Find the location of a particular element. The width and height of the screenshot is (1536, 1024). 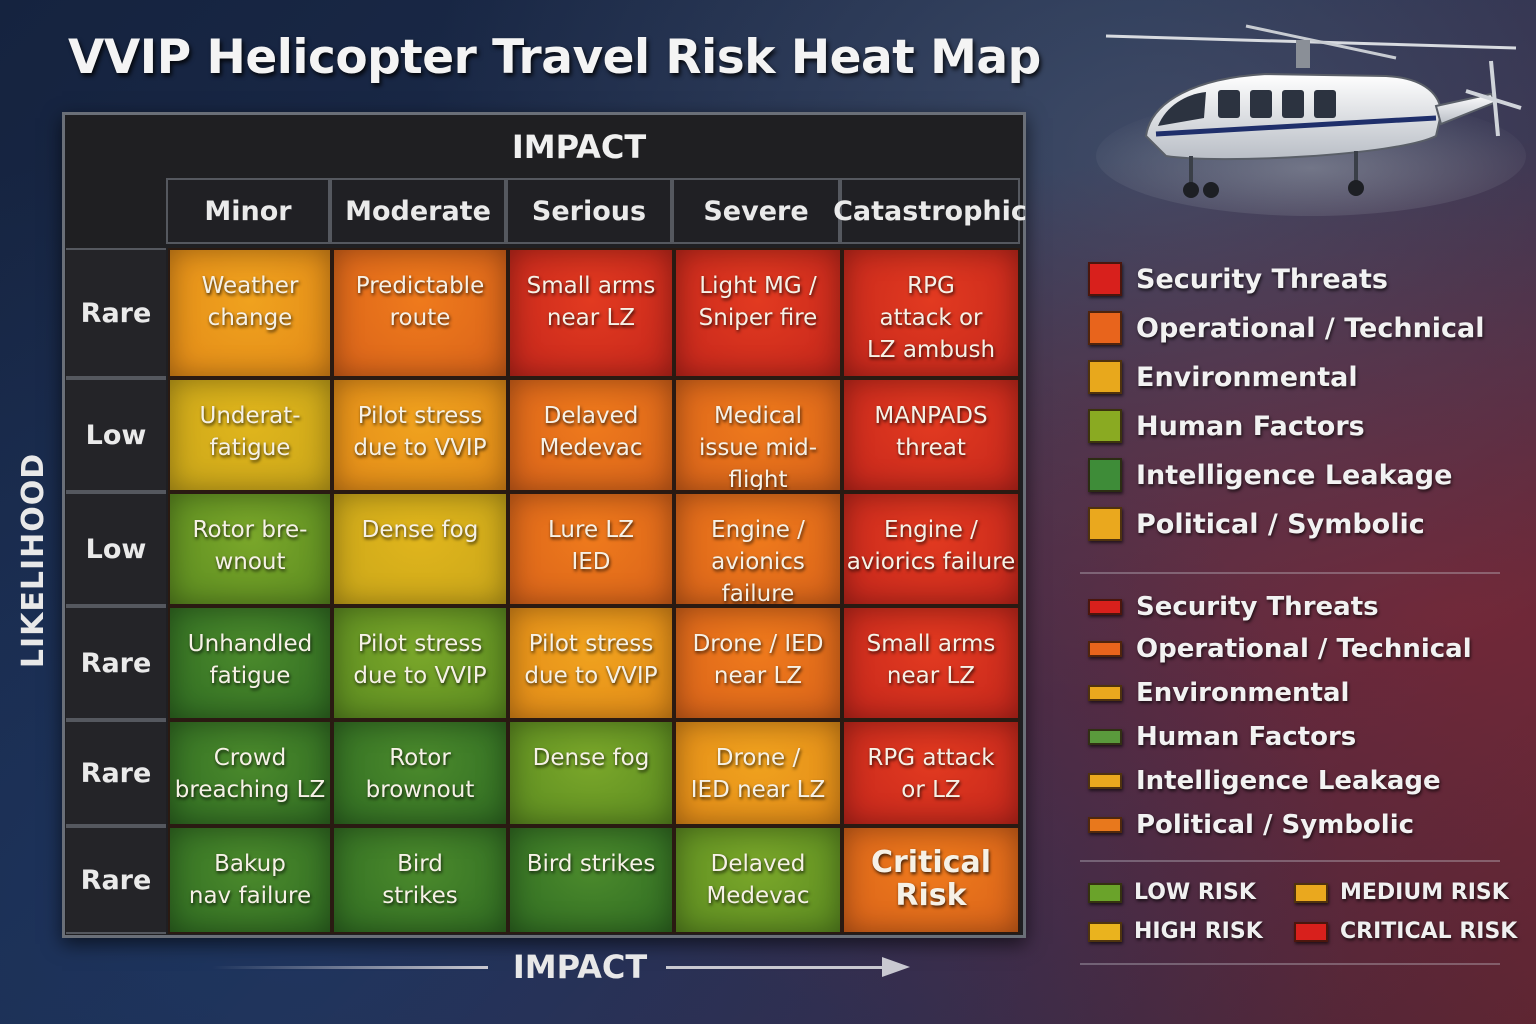

risk-label: CRITICAL RISK is located at coordinates (1429, 931).